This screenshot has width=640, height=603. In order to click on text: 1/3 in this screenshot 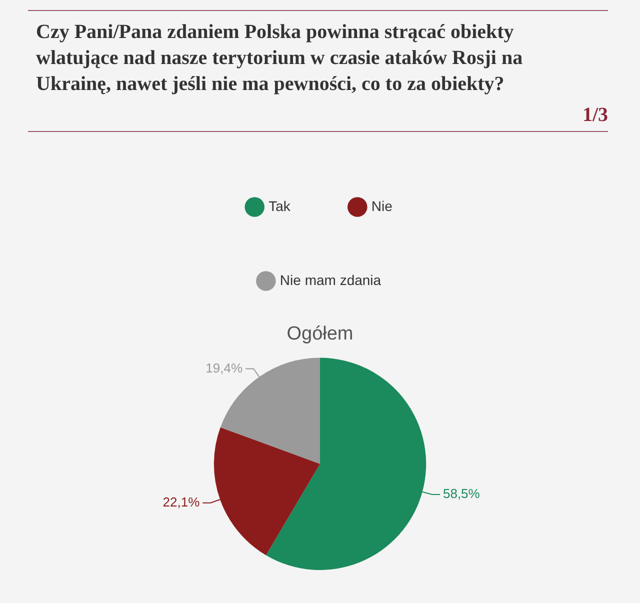, I will do `click(595, 115)`.